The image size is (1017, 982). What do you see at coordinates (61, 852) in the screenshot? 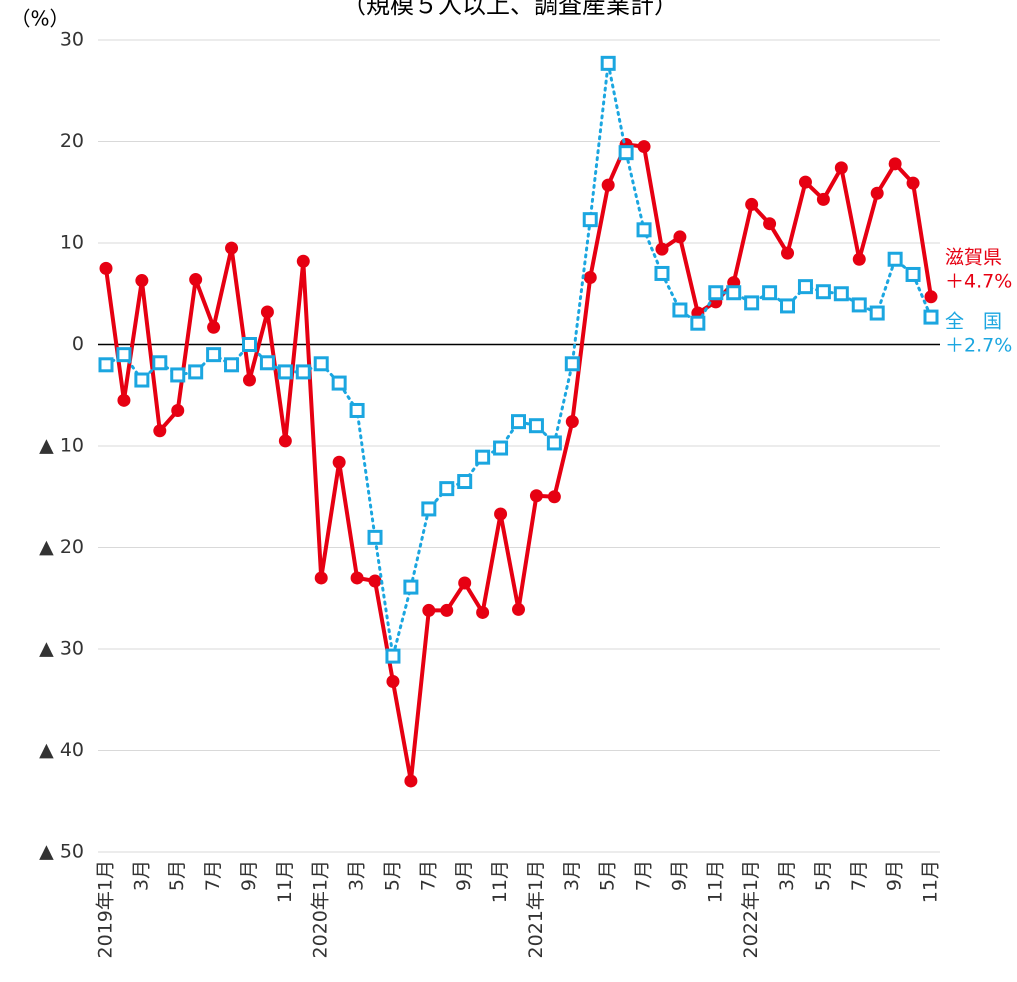
I see `y-tick-label: ▲ 50` at bounding box center [61, 852].